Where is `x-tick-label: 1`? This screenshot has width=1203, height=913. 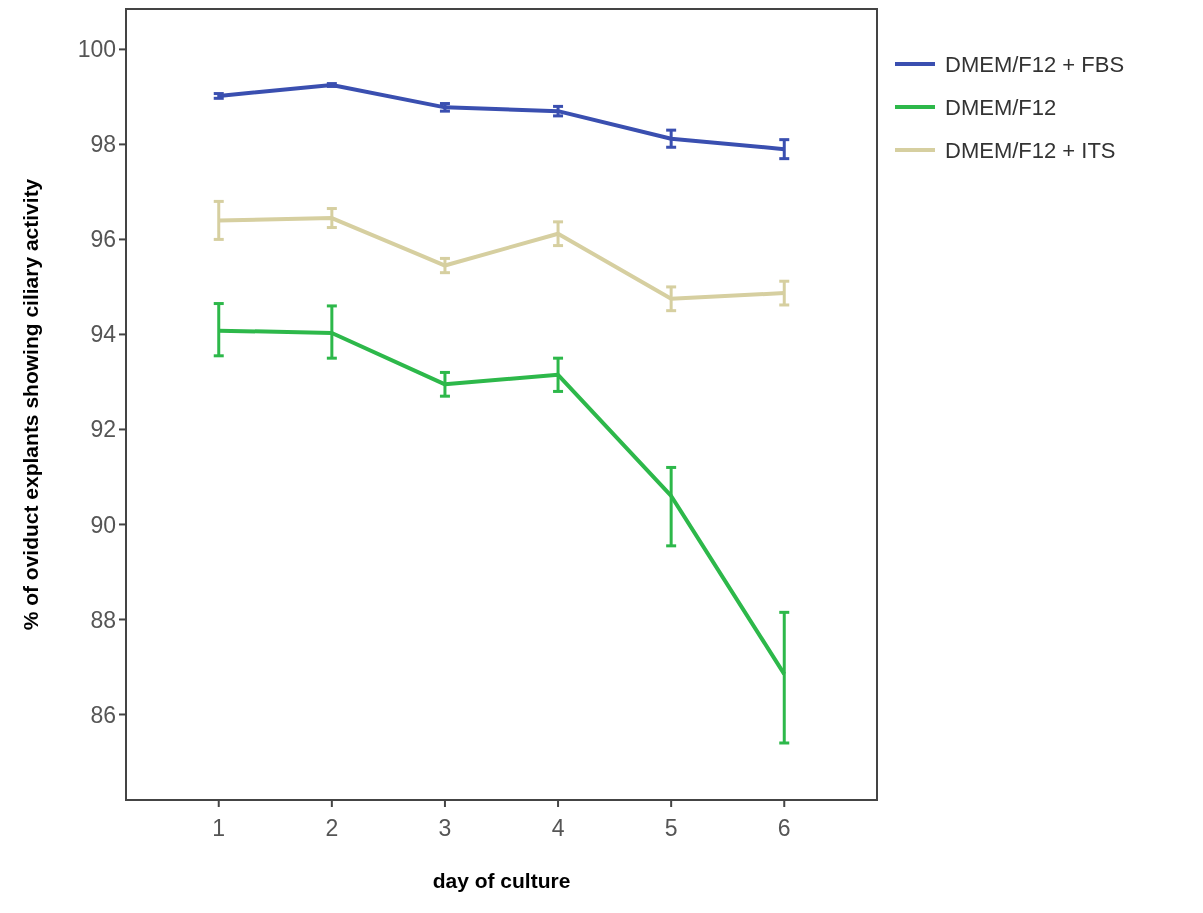
x-tick-label: 1 is located at coordinates (219, 828).